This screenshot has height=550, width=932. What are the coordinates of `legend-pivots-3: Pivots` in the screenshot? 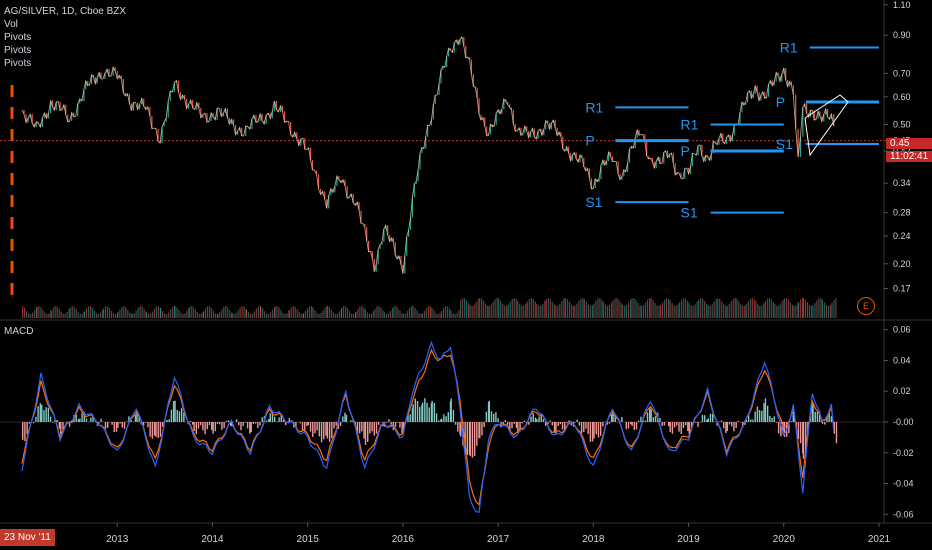 It's located at (18, 63).